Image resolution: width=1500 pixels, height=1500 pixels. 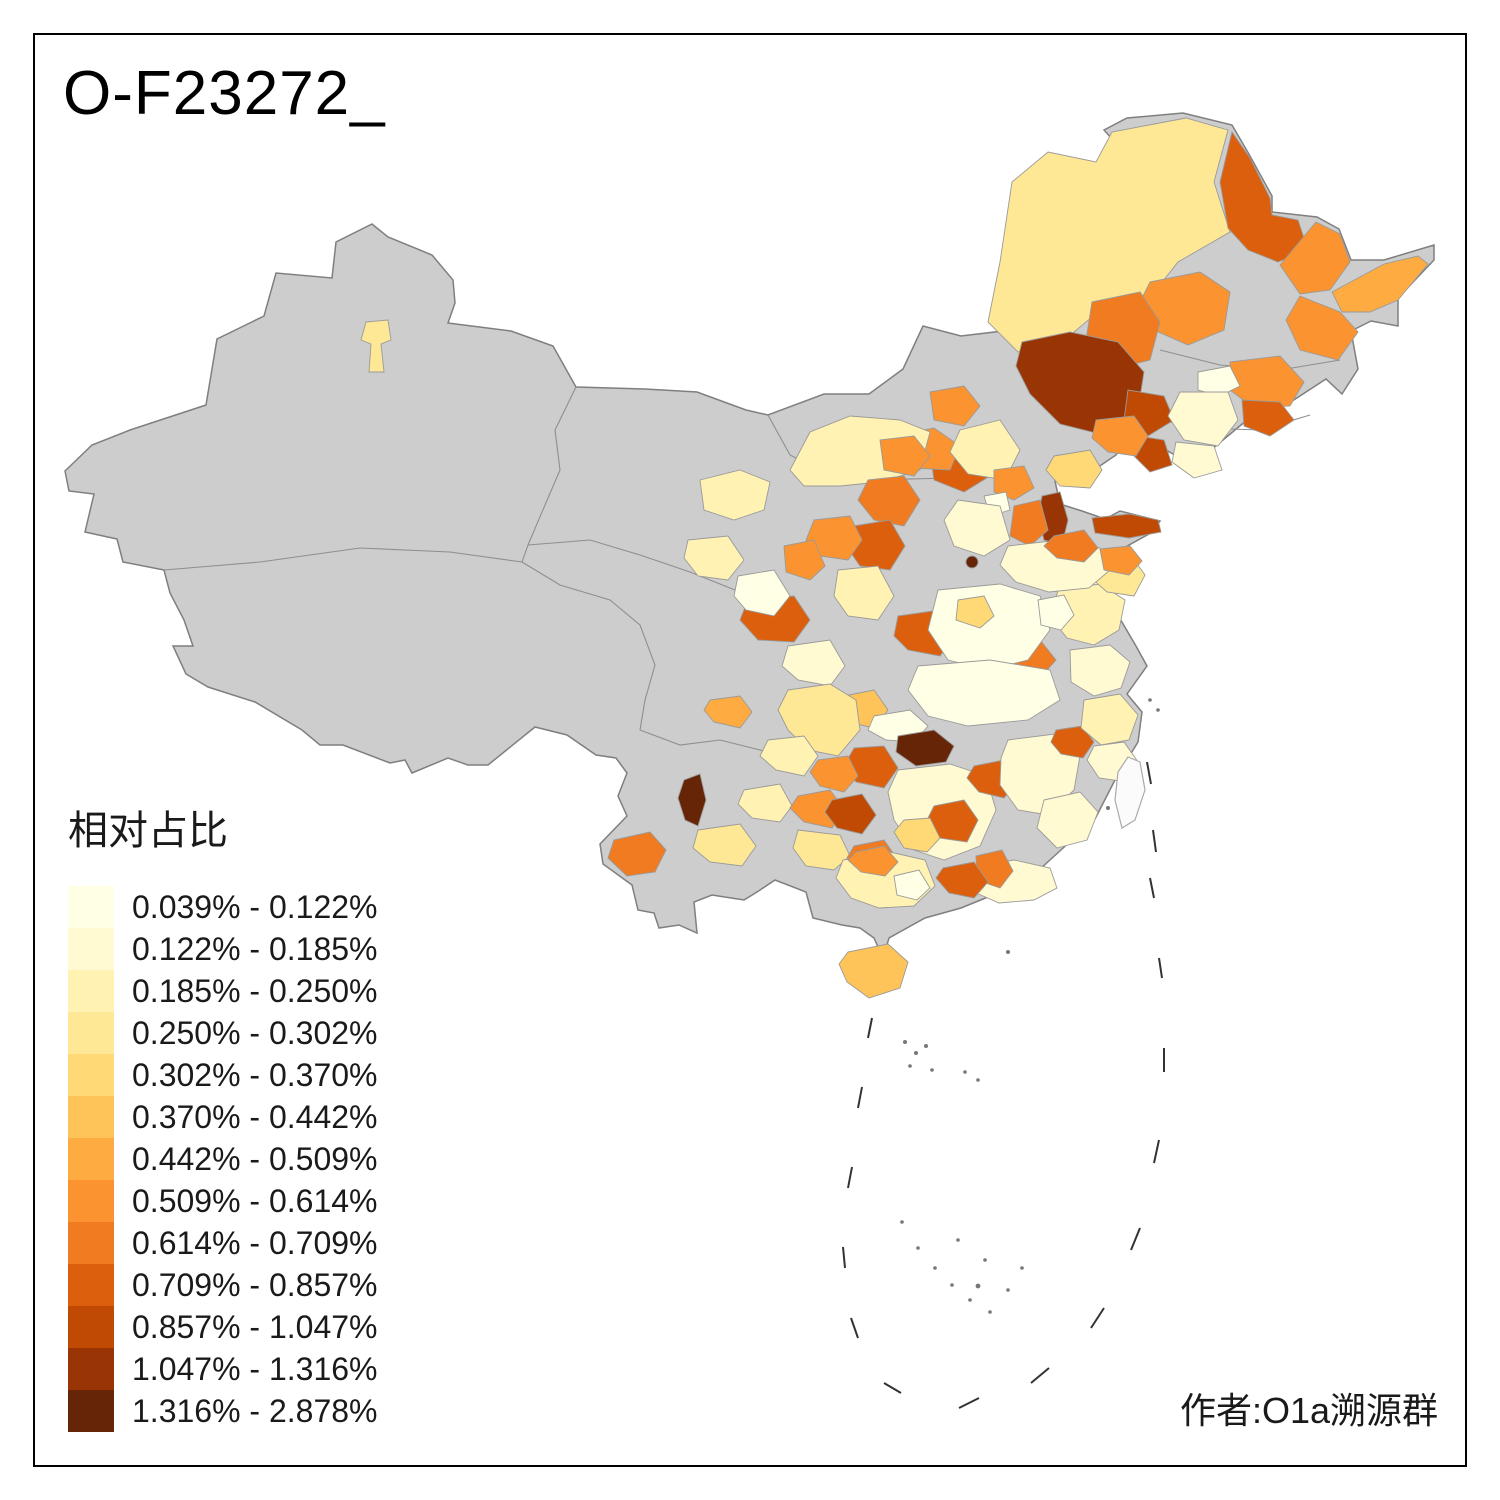 What do you see at coordinates (1030, 1006) in the screenshot?
I see `island-dots` at bounding box center [1030, 1006].